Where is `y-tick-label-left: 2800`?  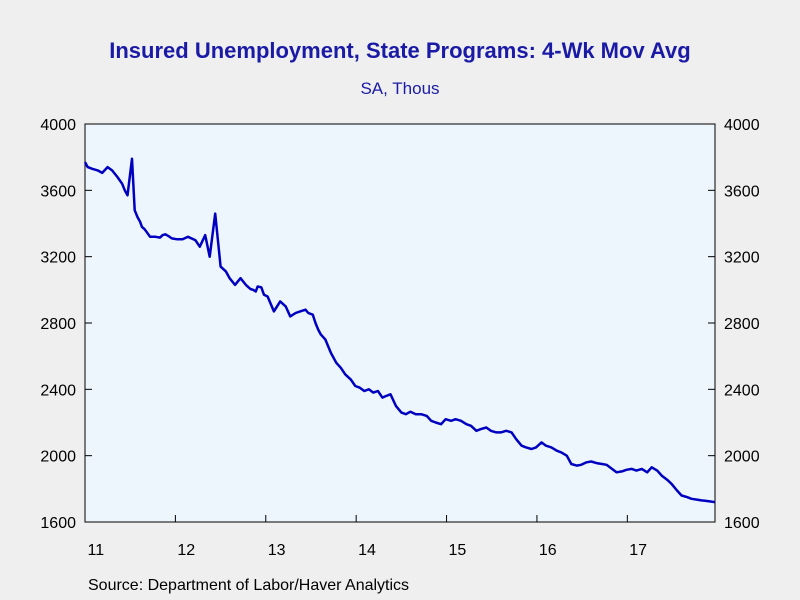
y-tick-label-left: 2800 is located at coordinates (58, 324).